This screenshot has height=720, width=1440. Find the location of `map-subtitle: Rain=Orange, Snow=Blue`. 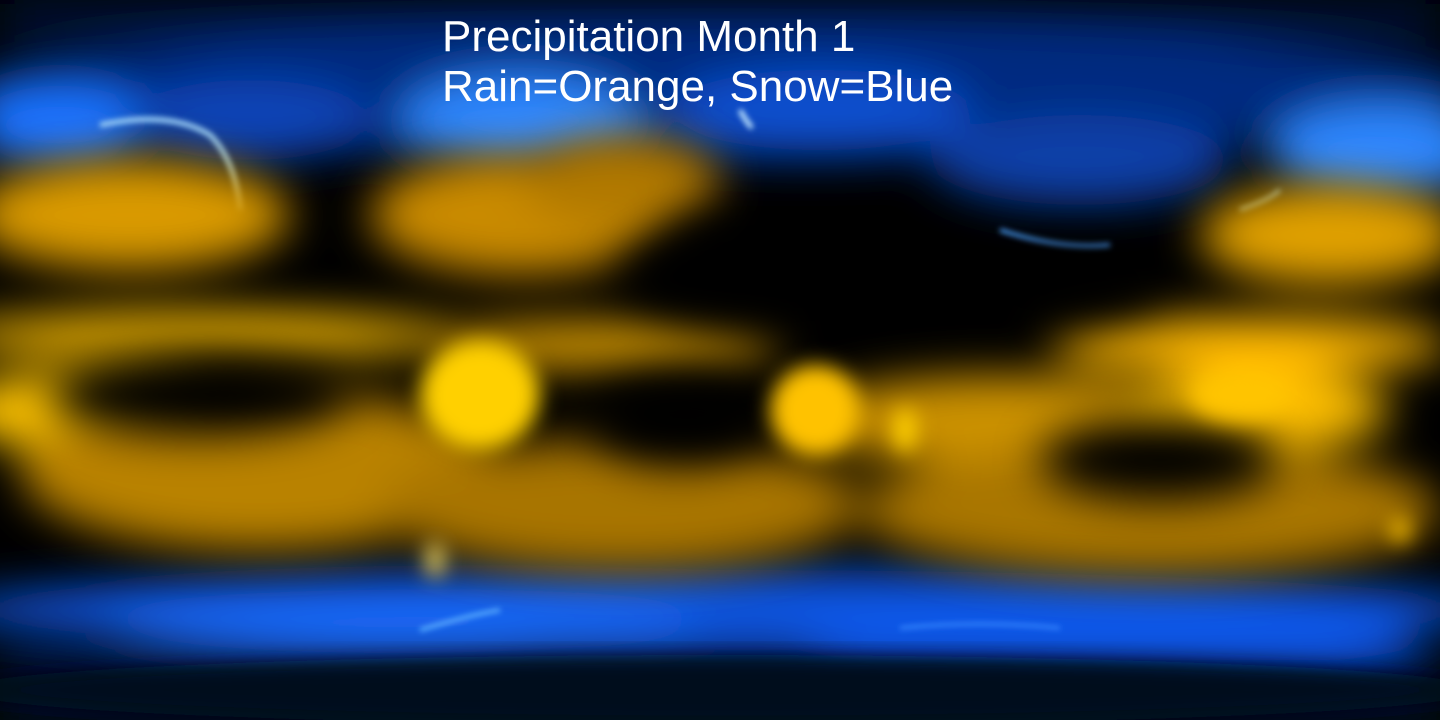

map-subtitle: Rain=Orange, Snow=Blue is located at coordinates (698, 86).